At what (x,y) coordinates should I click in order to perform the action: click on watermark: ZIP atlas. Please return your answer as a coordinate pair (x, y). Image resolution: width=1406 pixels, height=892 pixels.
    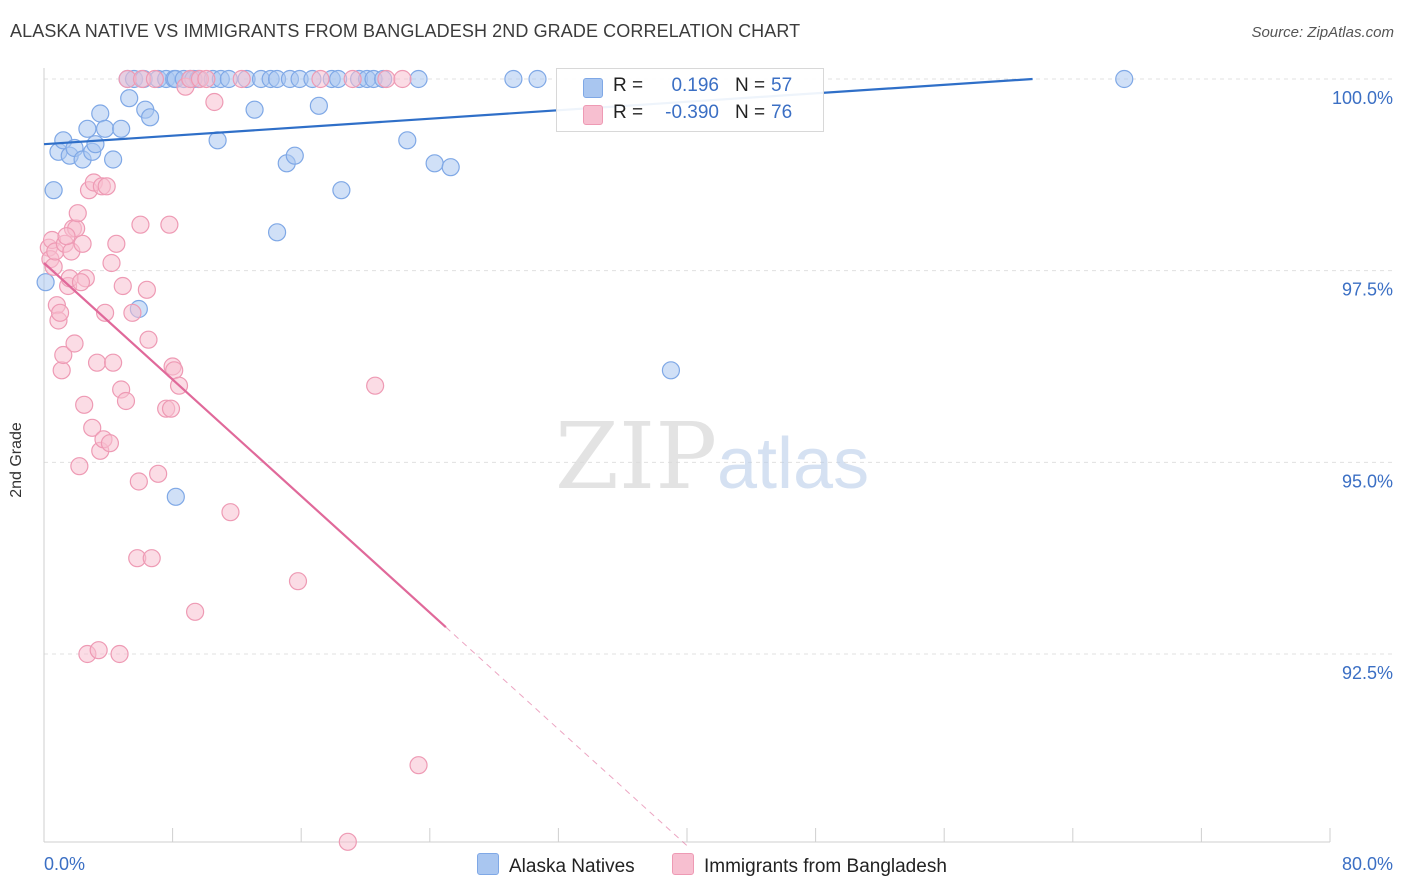
    Looking at the image, I should click on (712, 456).